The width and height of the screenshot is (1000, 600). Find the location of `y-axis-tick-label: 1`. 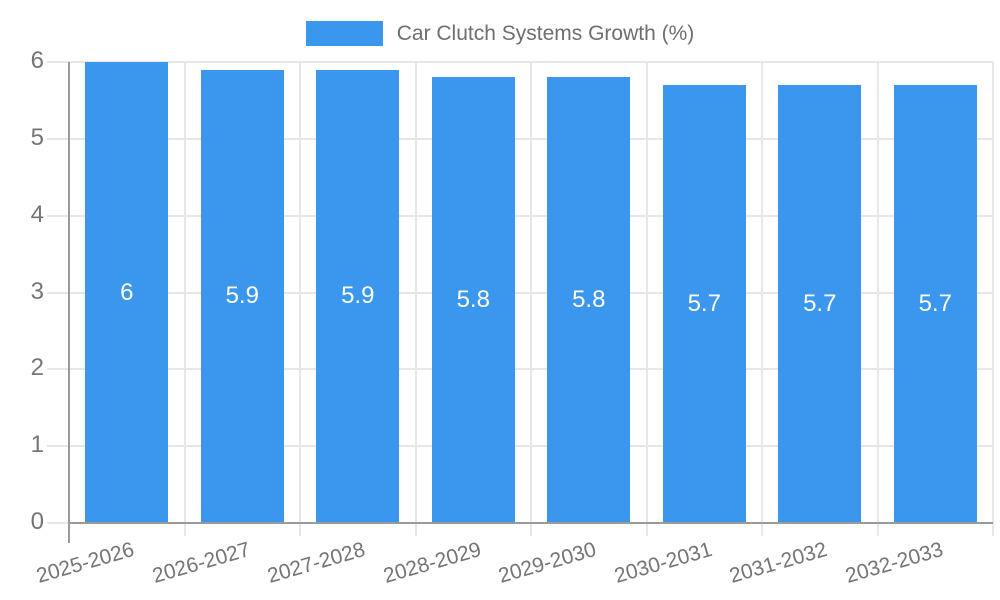

y-axis-tick-label: 1 is located at coordinates (37, 445).